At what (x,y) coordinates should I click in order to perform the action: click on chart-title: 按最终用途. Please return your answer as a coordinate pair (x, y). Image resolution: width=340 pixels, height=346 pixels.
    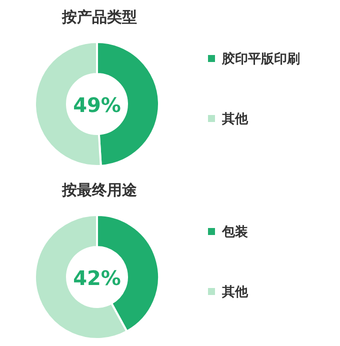
    Looking at the image, I should click on (99, 190).